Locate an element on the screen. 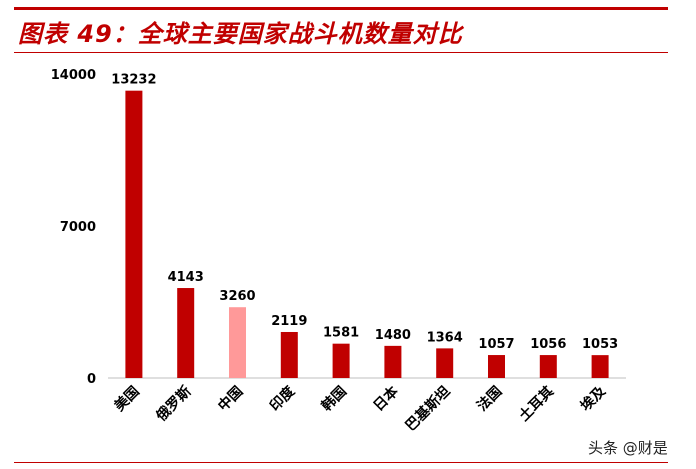  title-rule is located at coordinates (341, 52).